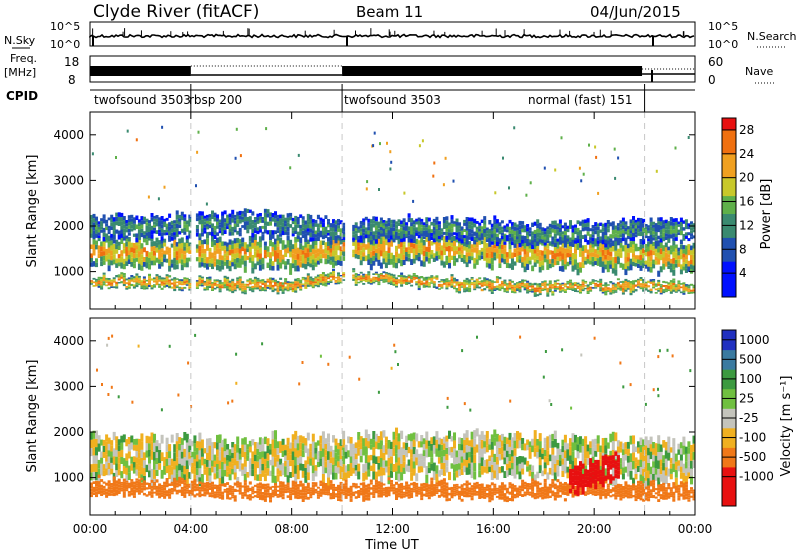 The image size is (800, 558). I want to click on search-tick-low: 10^0, so click(723, 44).